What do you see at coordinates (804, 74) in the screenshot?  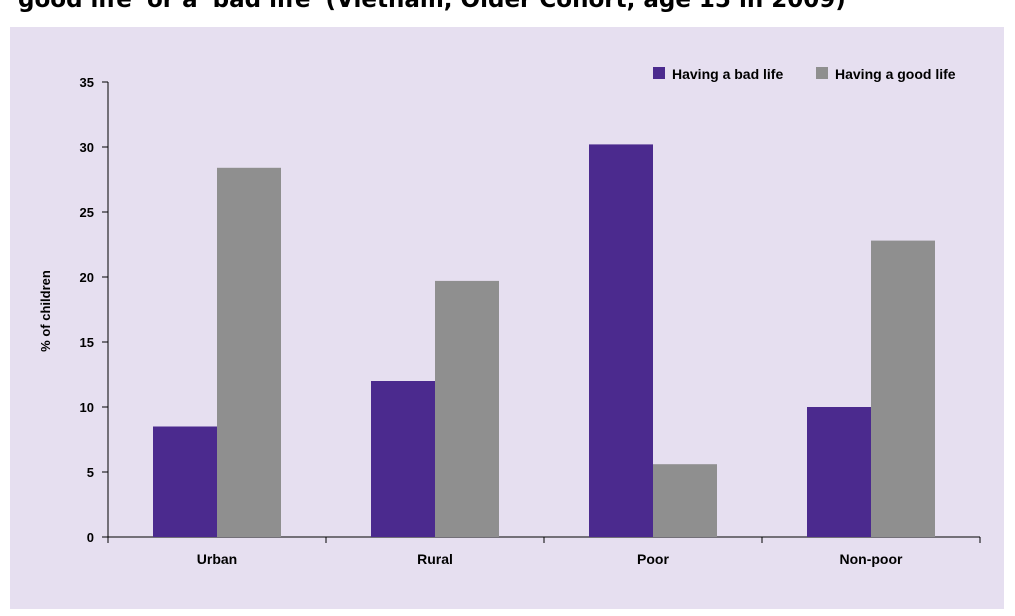 I see `legend: Having a bad life Having a good life` at bounding box center [804, 74].